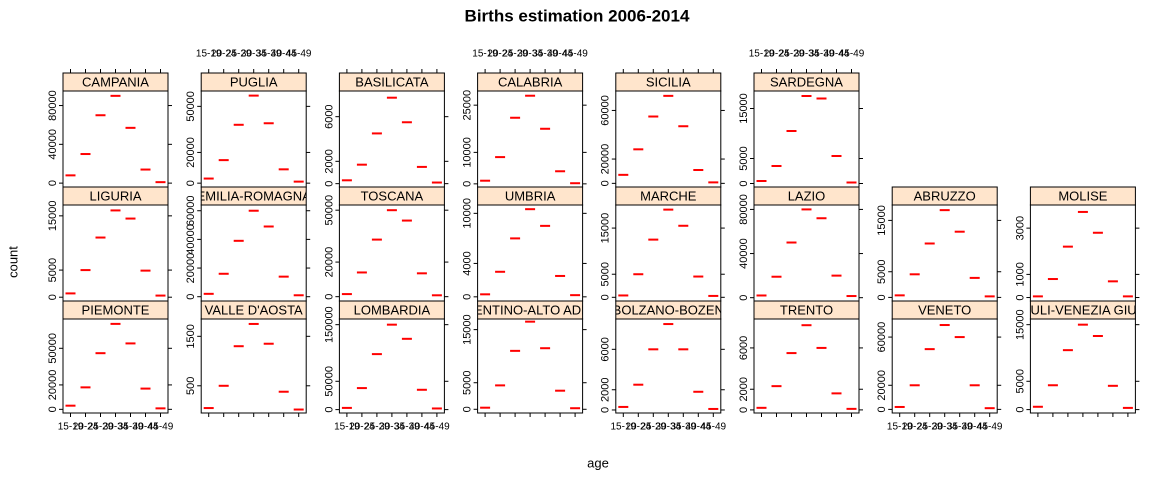 The width and height of the screenshot is (1154, 485). What do you see at coordinates (1082, 309) in the screenshot?
I see `strip-label: FRIULI-VENEZIA GIULIA` at bounding box center [1082, 309].